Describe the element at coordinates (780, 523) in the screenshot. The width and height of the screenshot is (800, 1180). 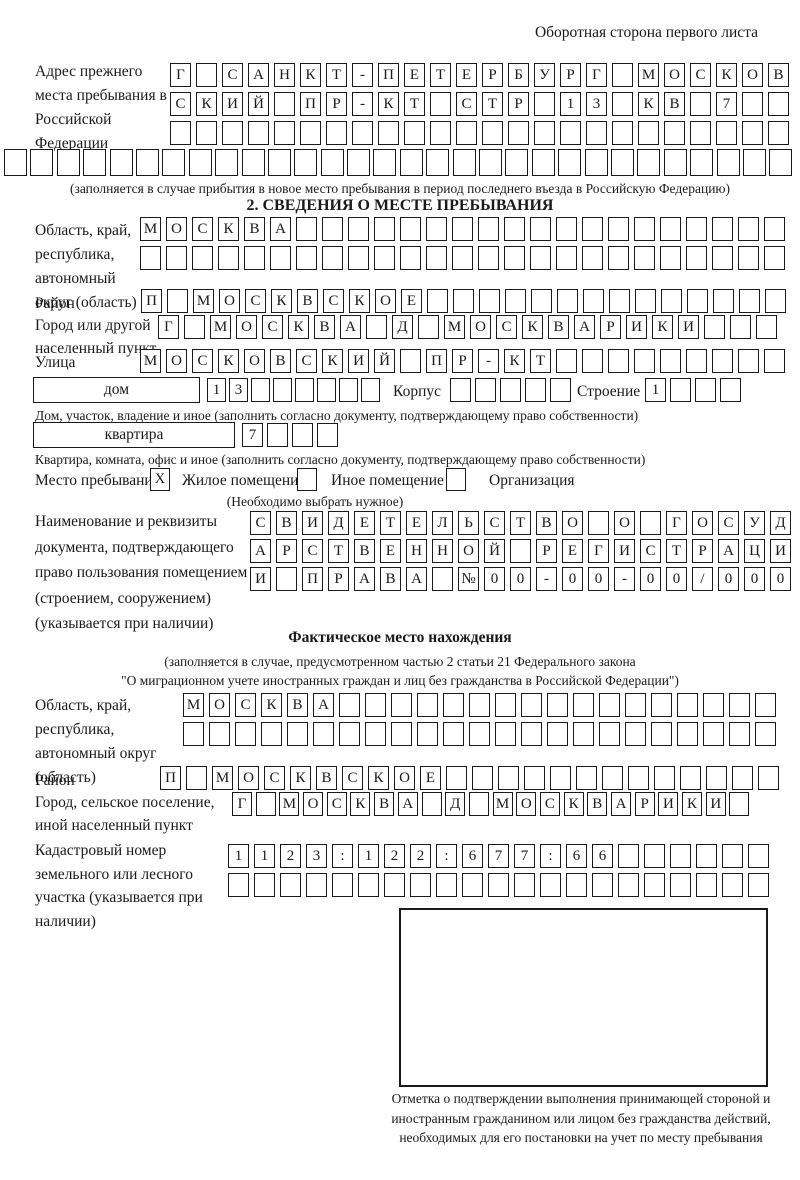
I see `char-cell: Д` at that location.